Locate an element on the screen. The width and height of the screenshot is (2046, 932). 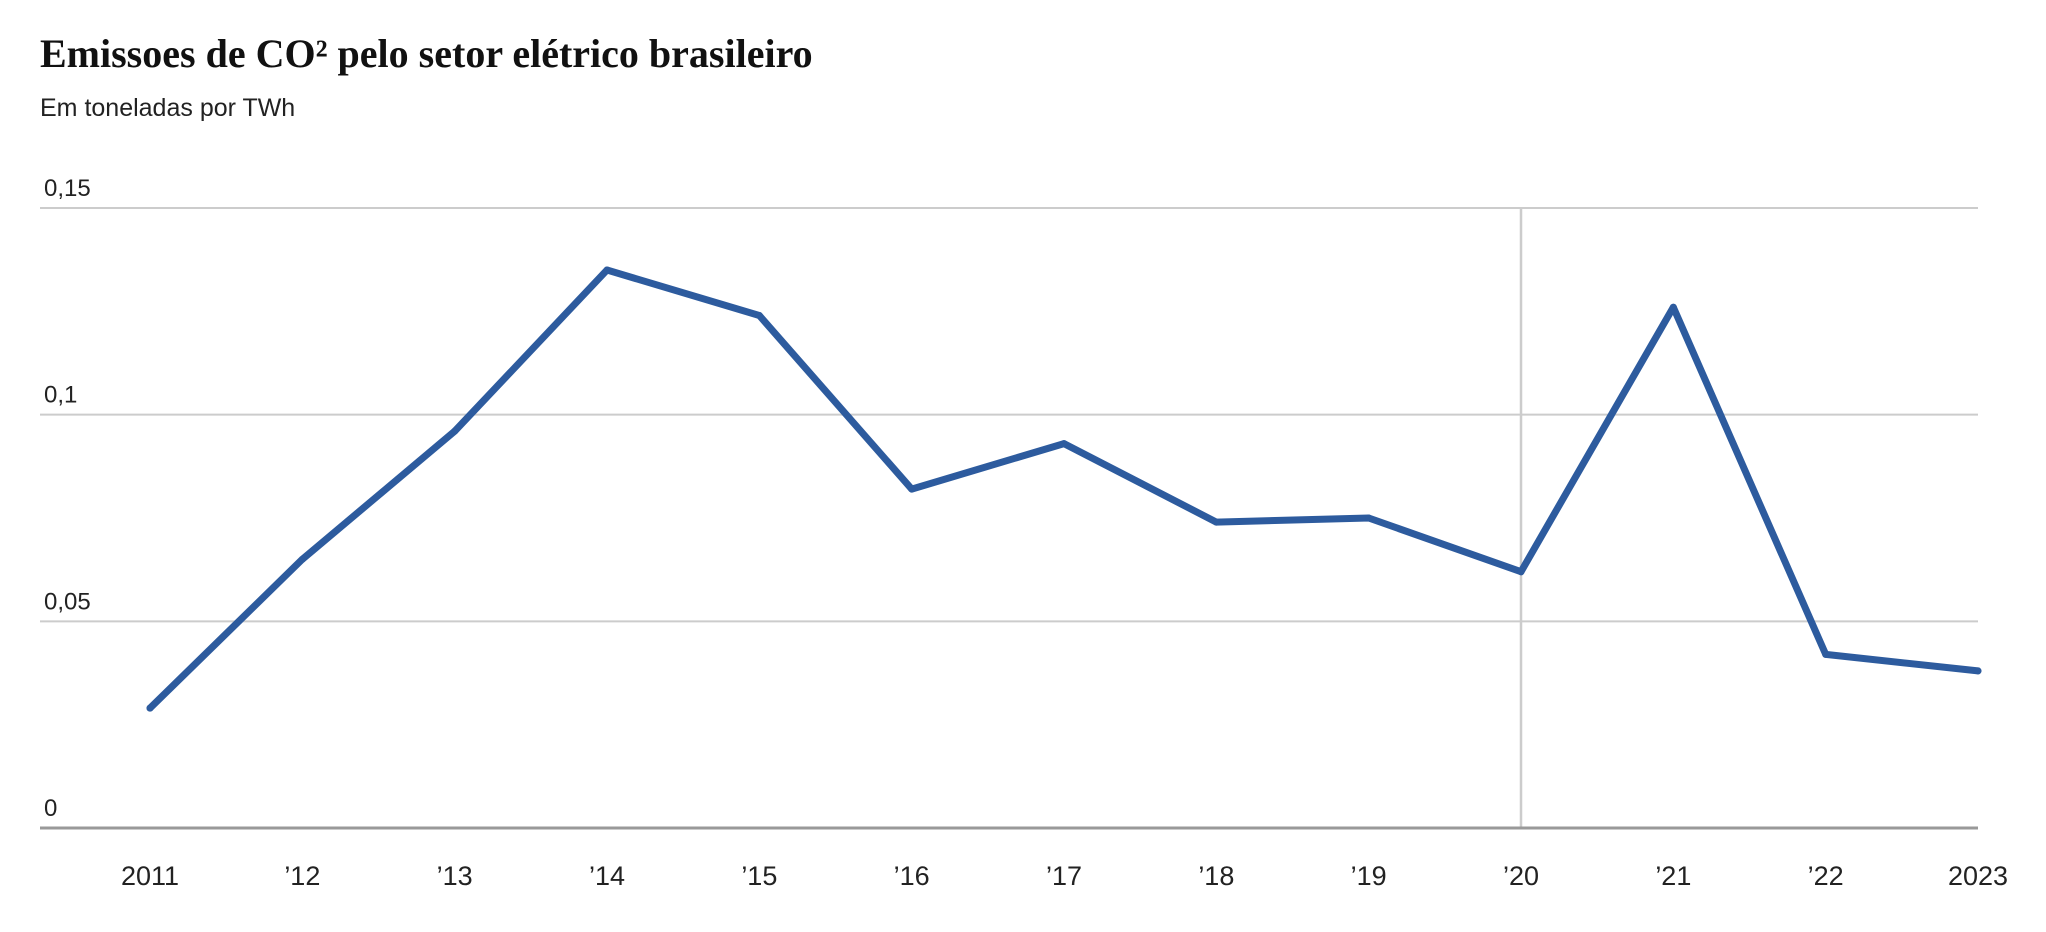
x-tick-label: ’18 is located at coordinates (1216, 876).